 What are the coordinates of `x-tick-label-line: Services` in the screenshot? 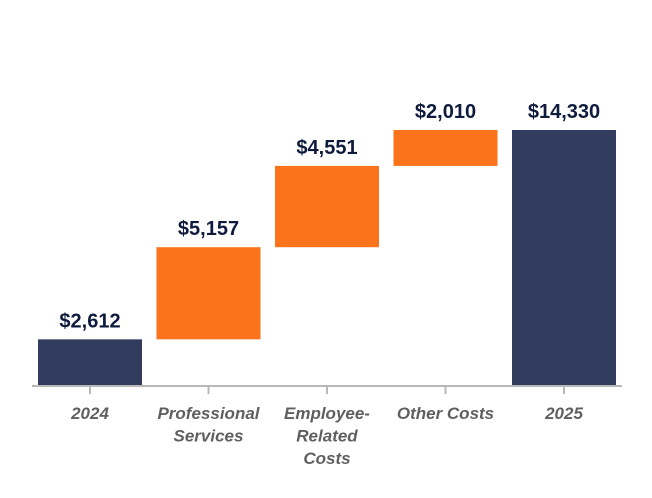 It's located at (209, 436).